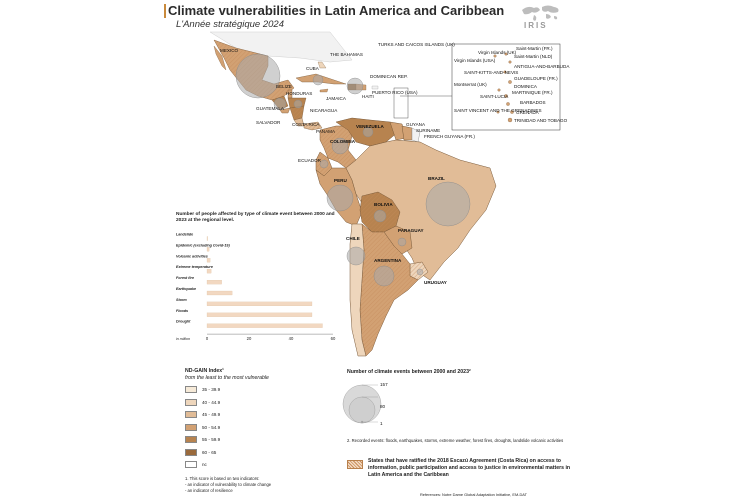 The width and height of the screenshot is (750, 500). Describe the element at coordinates (291, 338) in the screenshot. I see `bar-x-tick-label: 40` at that location.